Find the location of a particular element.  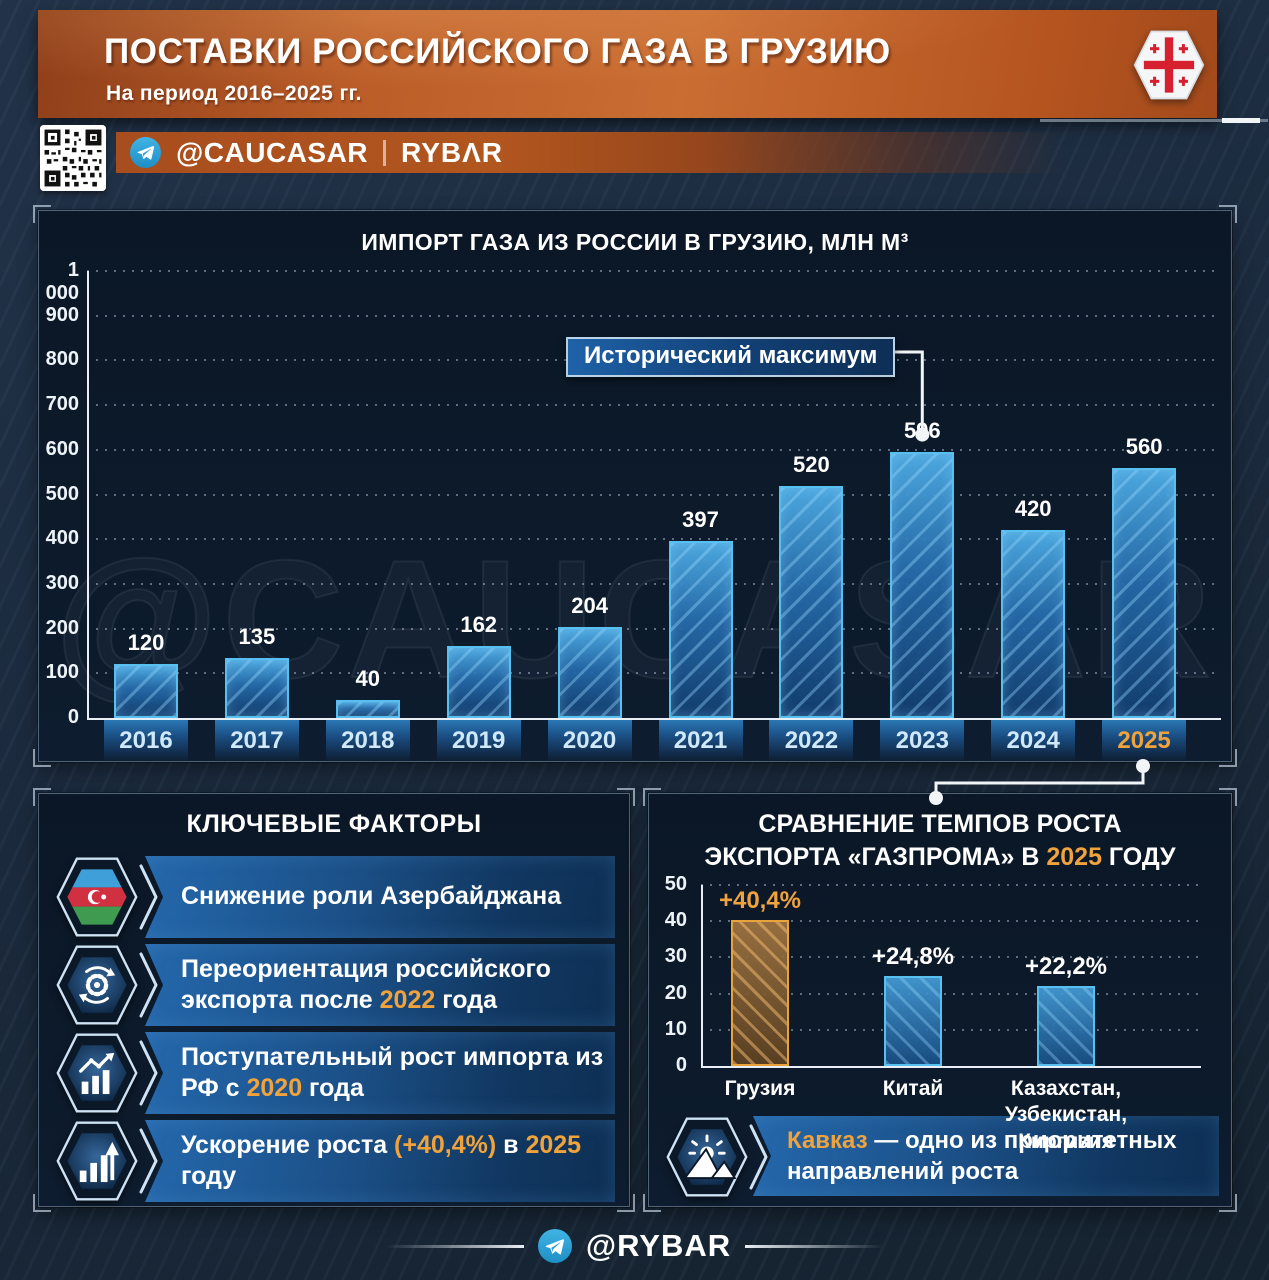

brand-label: RYBΛR is located at coordinates (452, 152).